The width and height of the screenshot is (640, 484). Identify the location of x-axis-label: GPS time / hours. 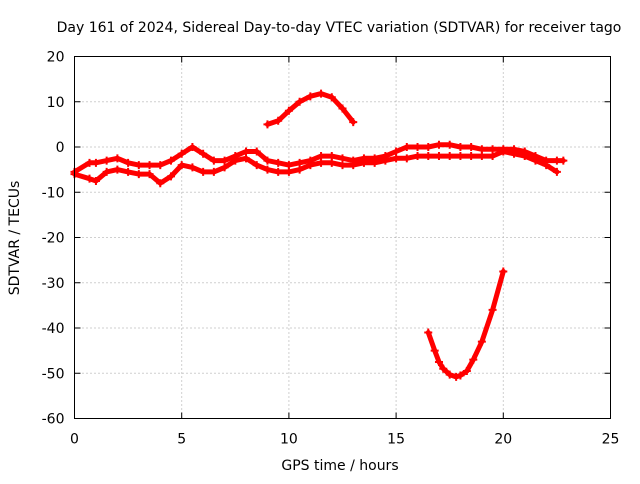
(339, 466).